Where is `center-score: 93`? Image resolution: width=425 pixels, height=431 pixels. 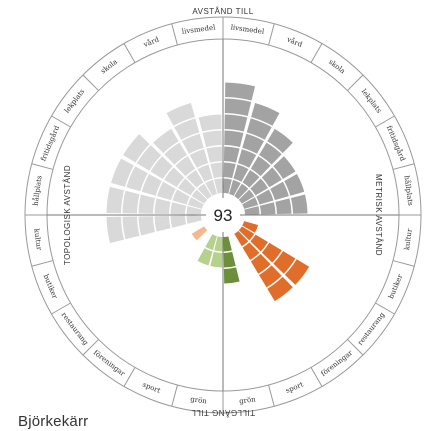
center-score: 93 is located at coordinates (223, 215).